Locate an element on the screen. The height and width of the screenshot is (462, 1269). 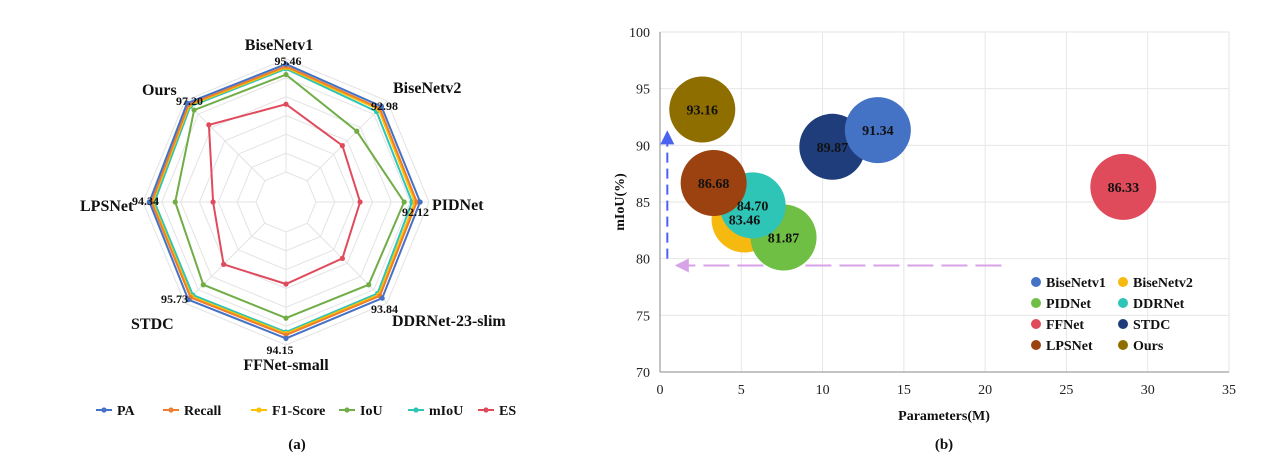
legend-dot-ffnet is located at coordinates (1036, 324).